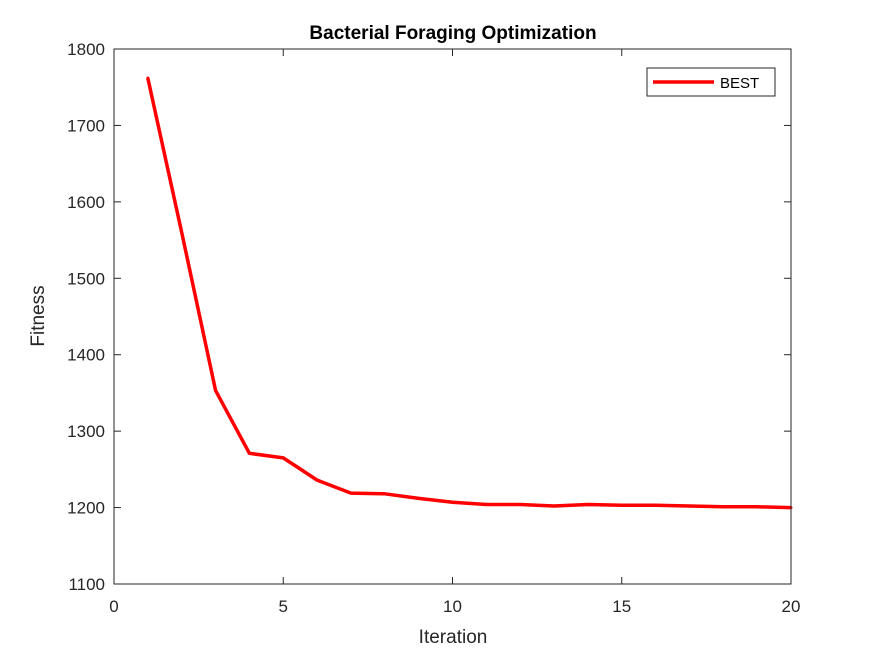 Image resolution: width=875 pixels, height=656 pixels. Describe the element at coordinates (86, 125) in the screenshot. I see `y-tick-label: 1700` at that location.